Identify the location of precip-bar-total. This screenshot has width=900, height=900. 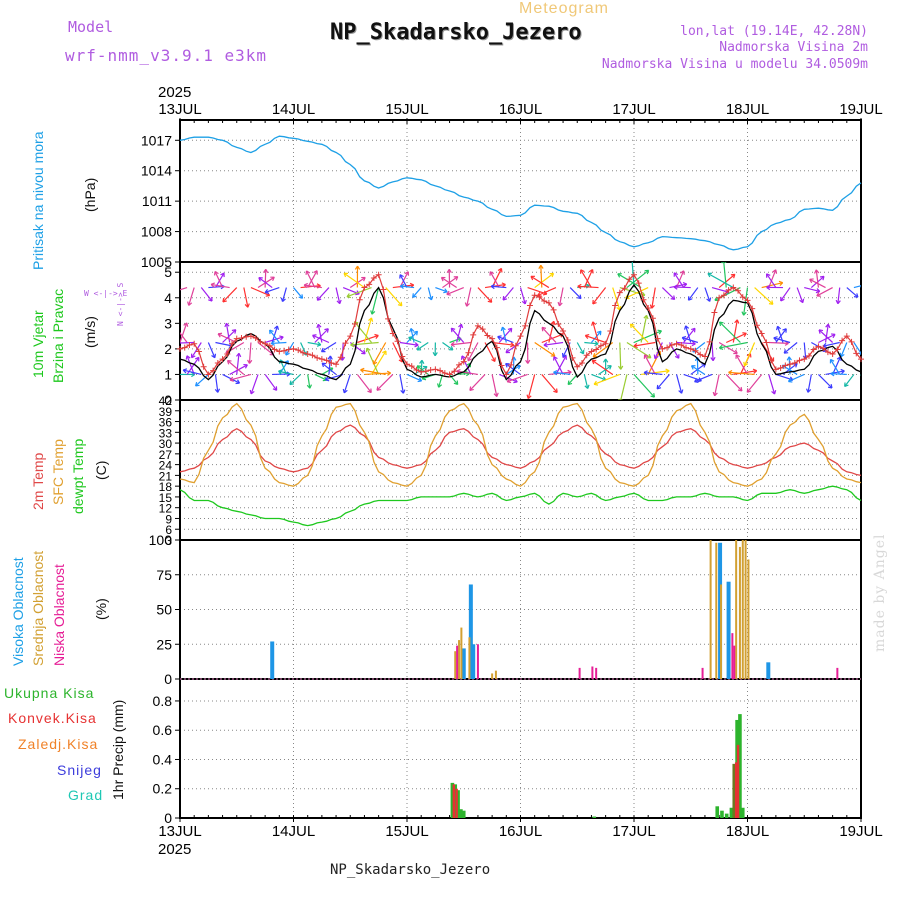
(740, 766).